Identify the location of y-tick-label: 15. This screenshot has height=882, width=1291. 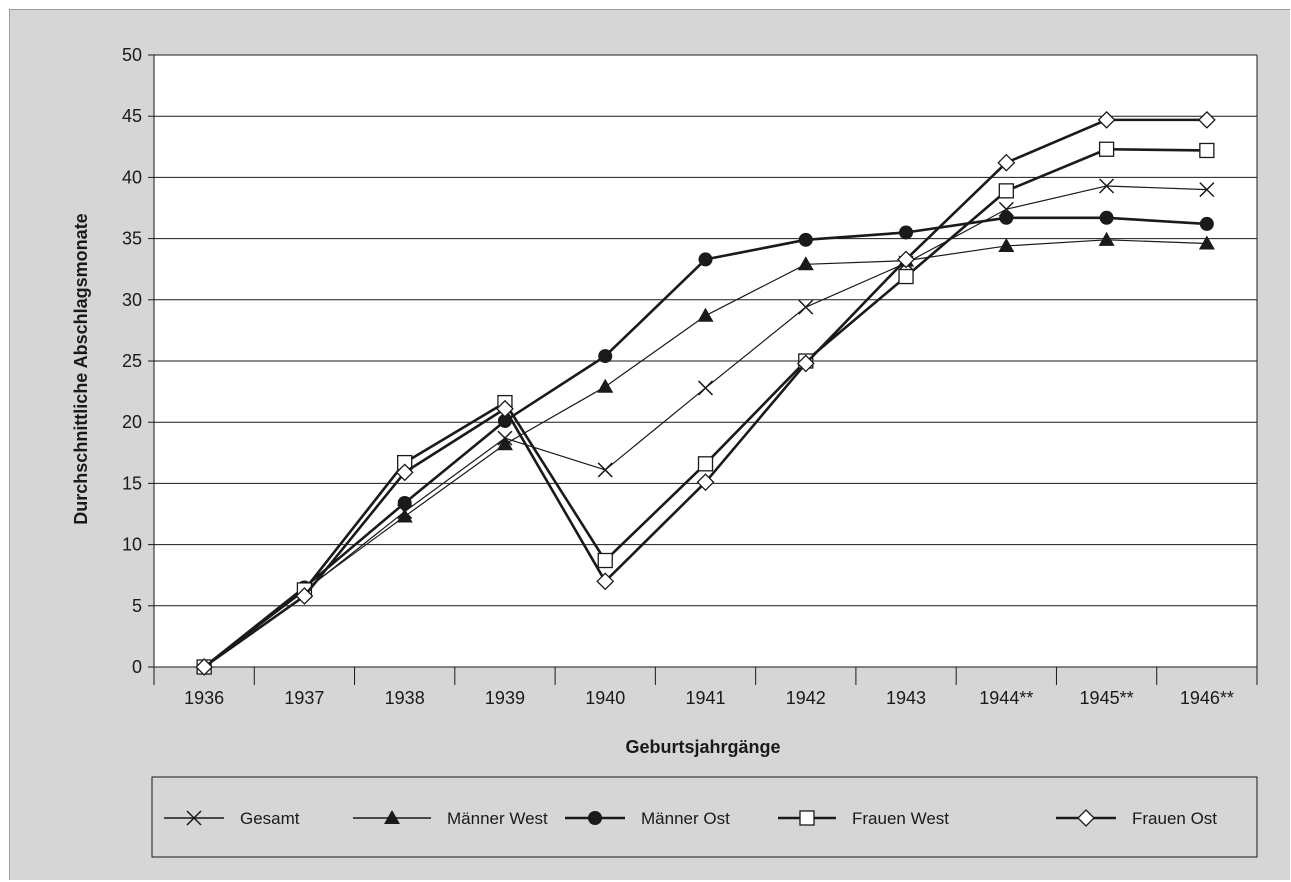
(132, 483).